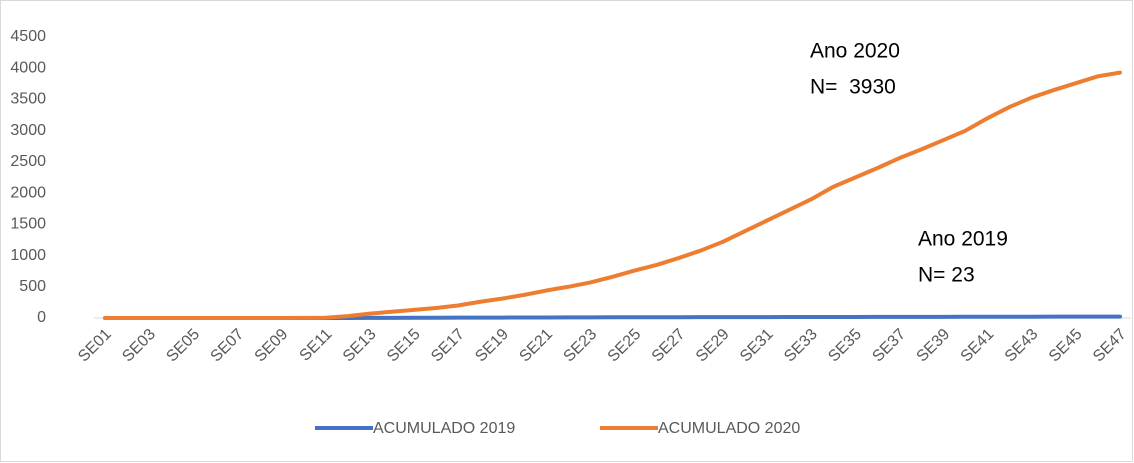 The image size is (1134, 463). Describe the element at coordinates (444, 428) in the screenshot. I see `legend-label: ACUMULADO 2019` at that location.